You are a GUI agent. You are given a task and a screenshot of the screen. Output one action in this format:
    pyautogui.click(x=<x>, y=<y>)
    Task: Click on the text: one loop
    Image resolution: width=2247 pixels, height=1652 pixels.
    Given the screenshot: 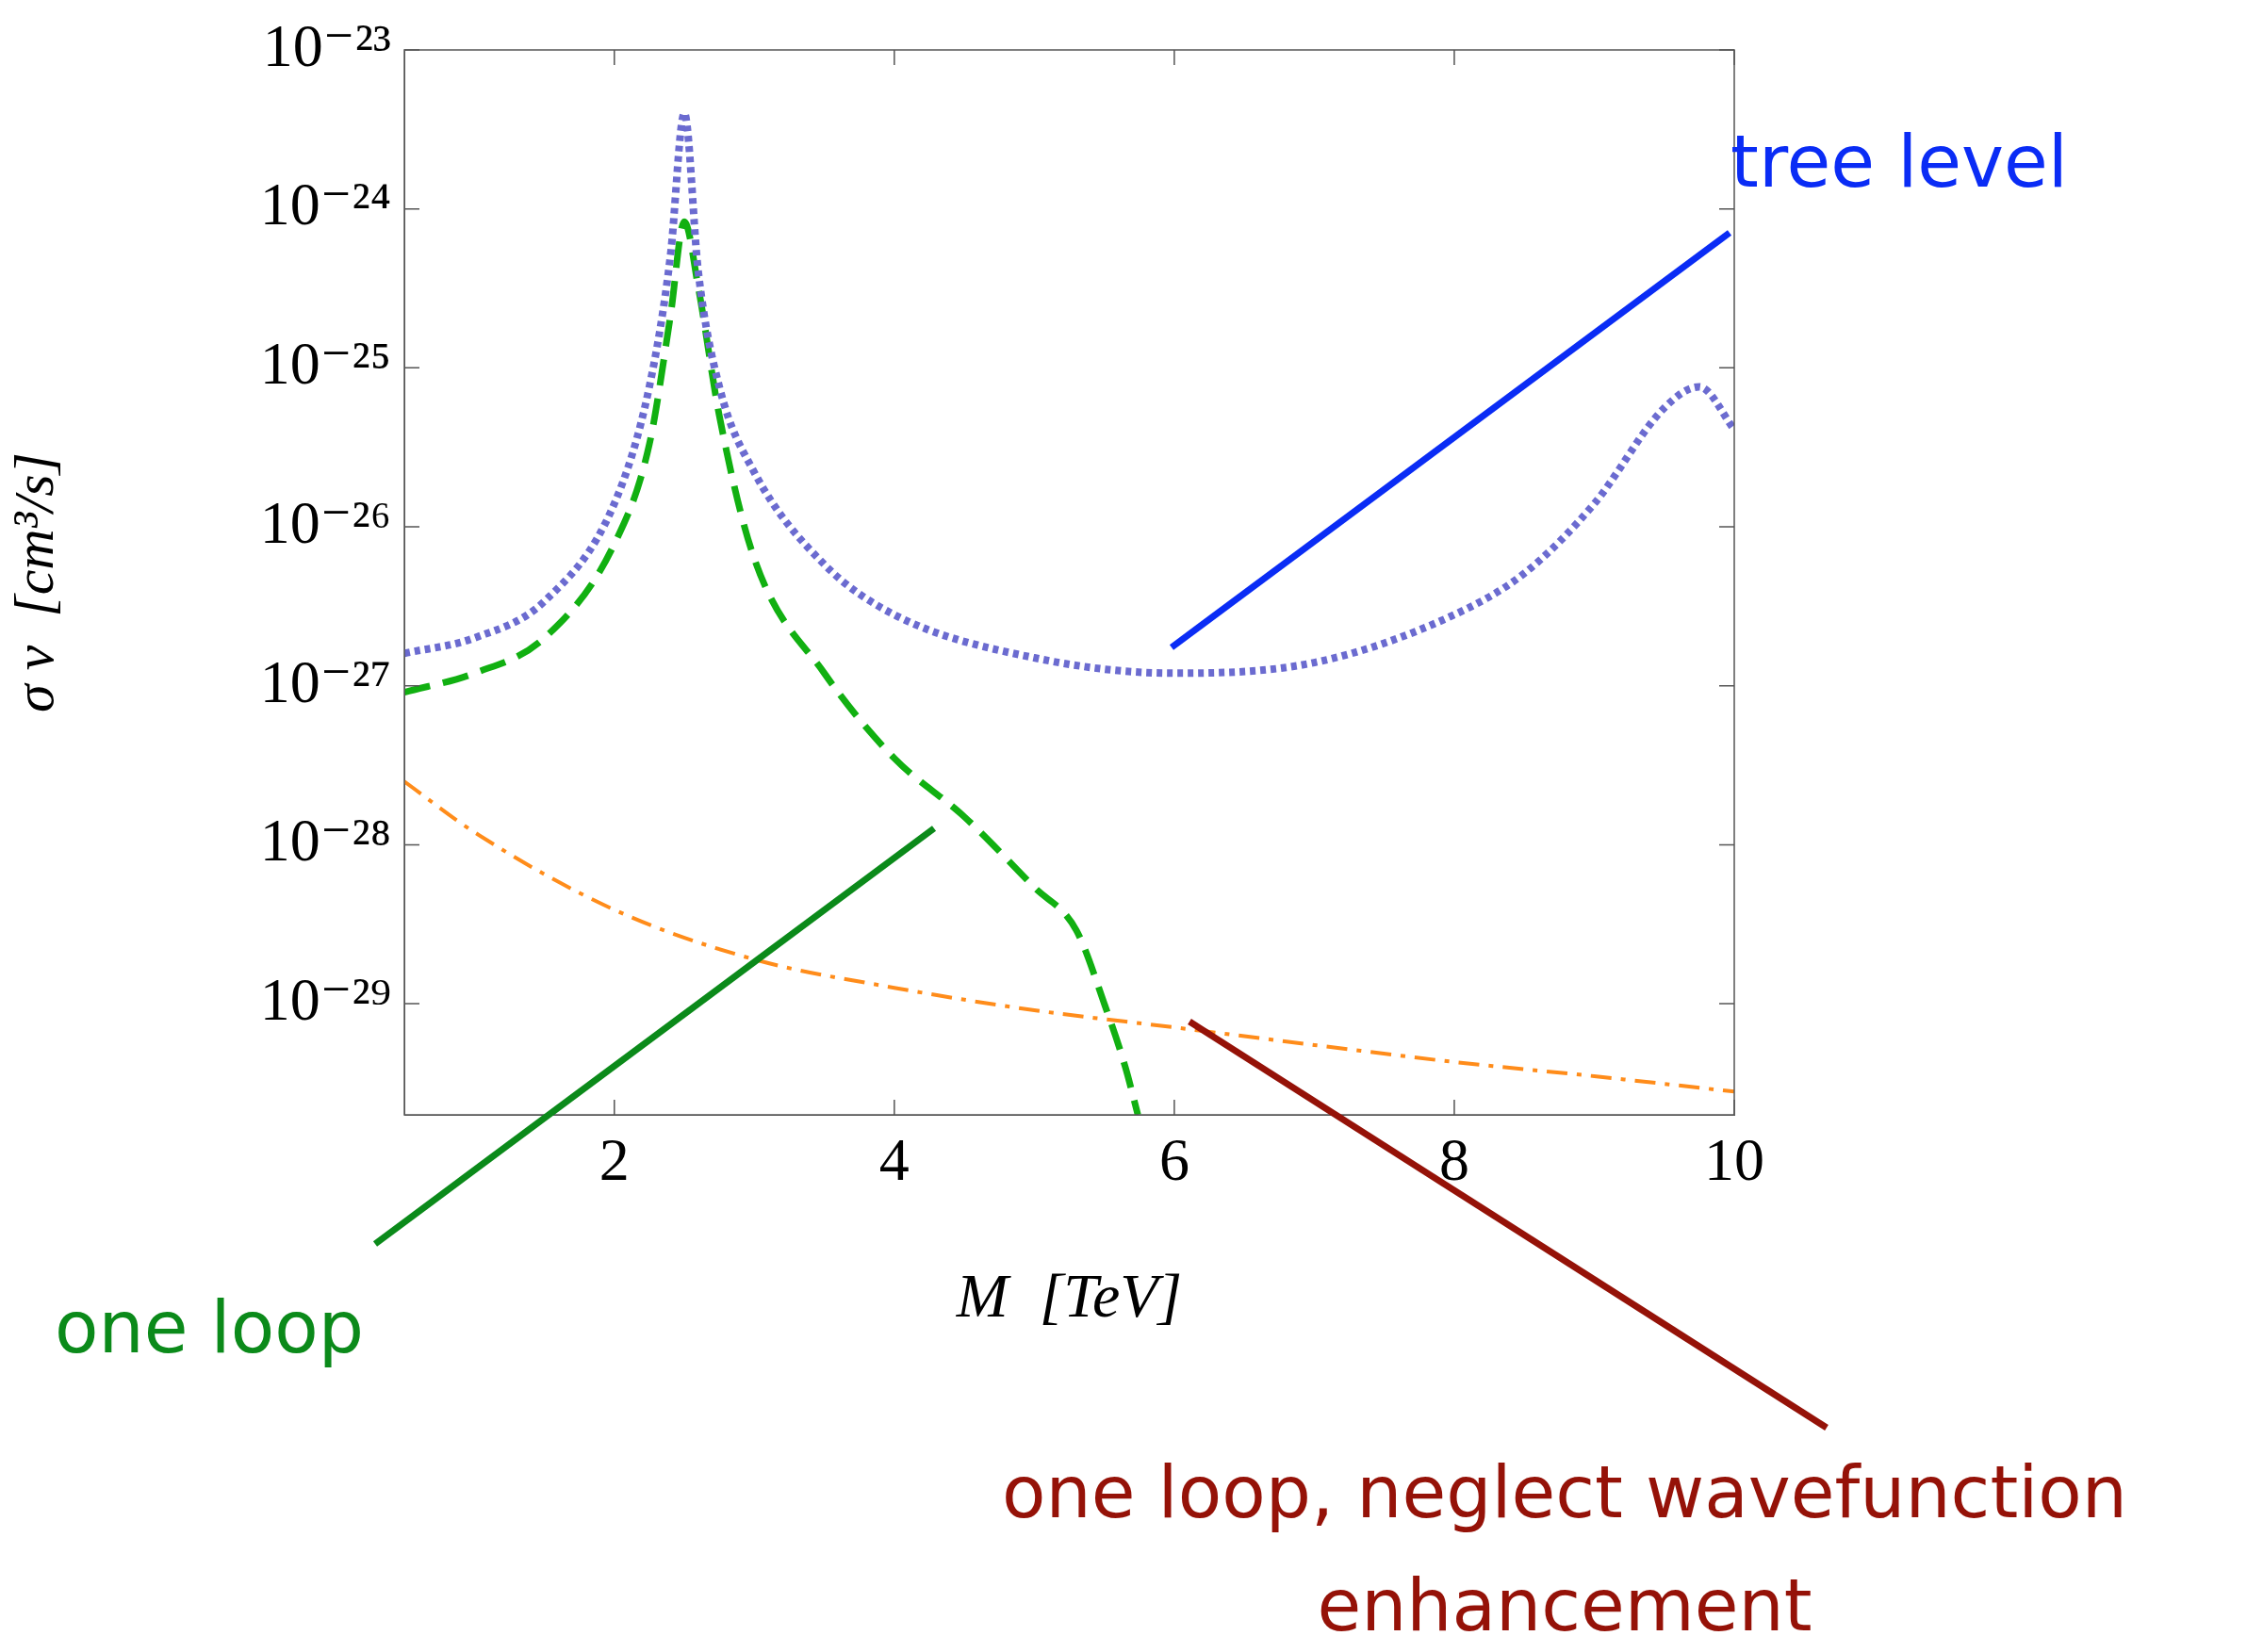 What is the action you would take?
    pyautogui.click(x=209, y=1326)
    